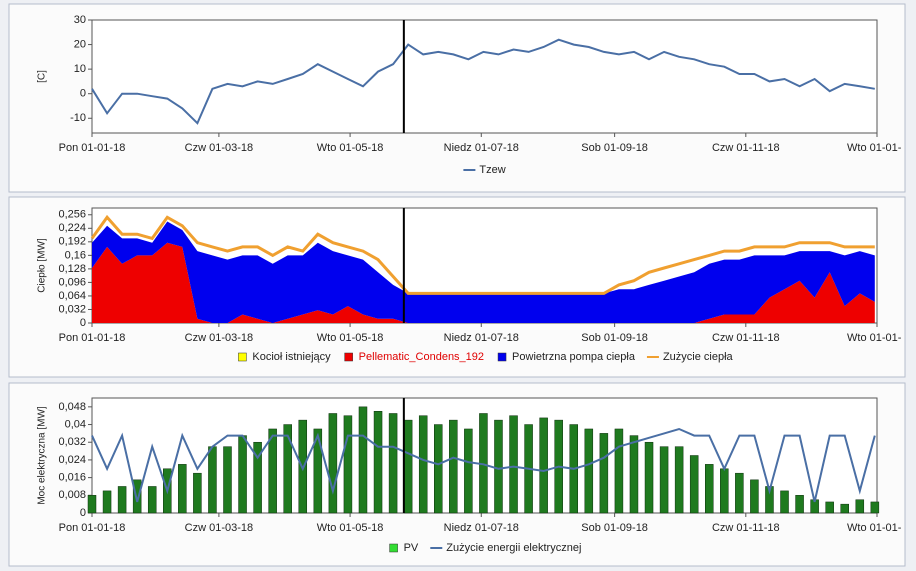 The image size is (916, 571). I want to click on area, so click(483, 282).